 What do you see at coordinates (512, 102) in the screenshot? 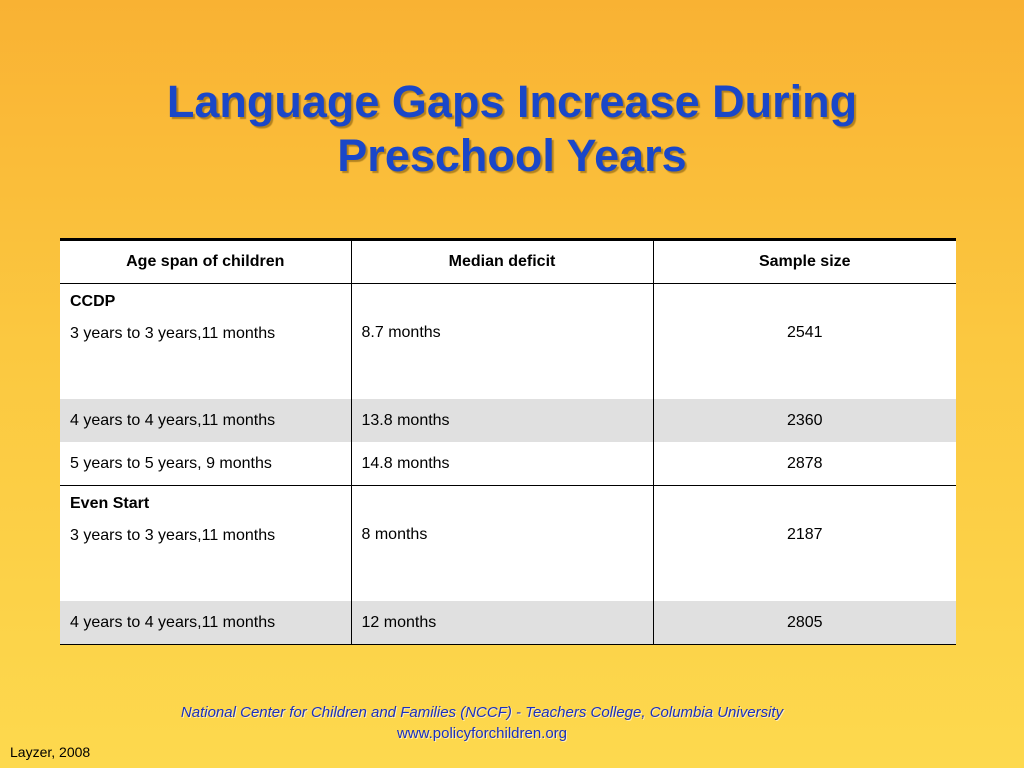
I see `slide-title-line-1: Language Gaps Increase During` at bounding box center [512, 102].